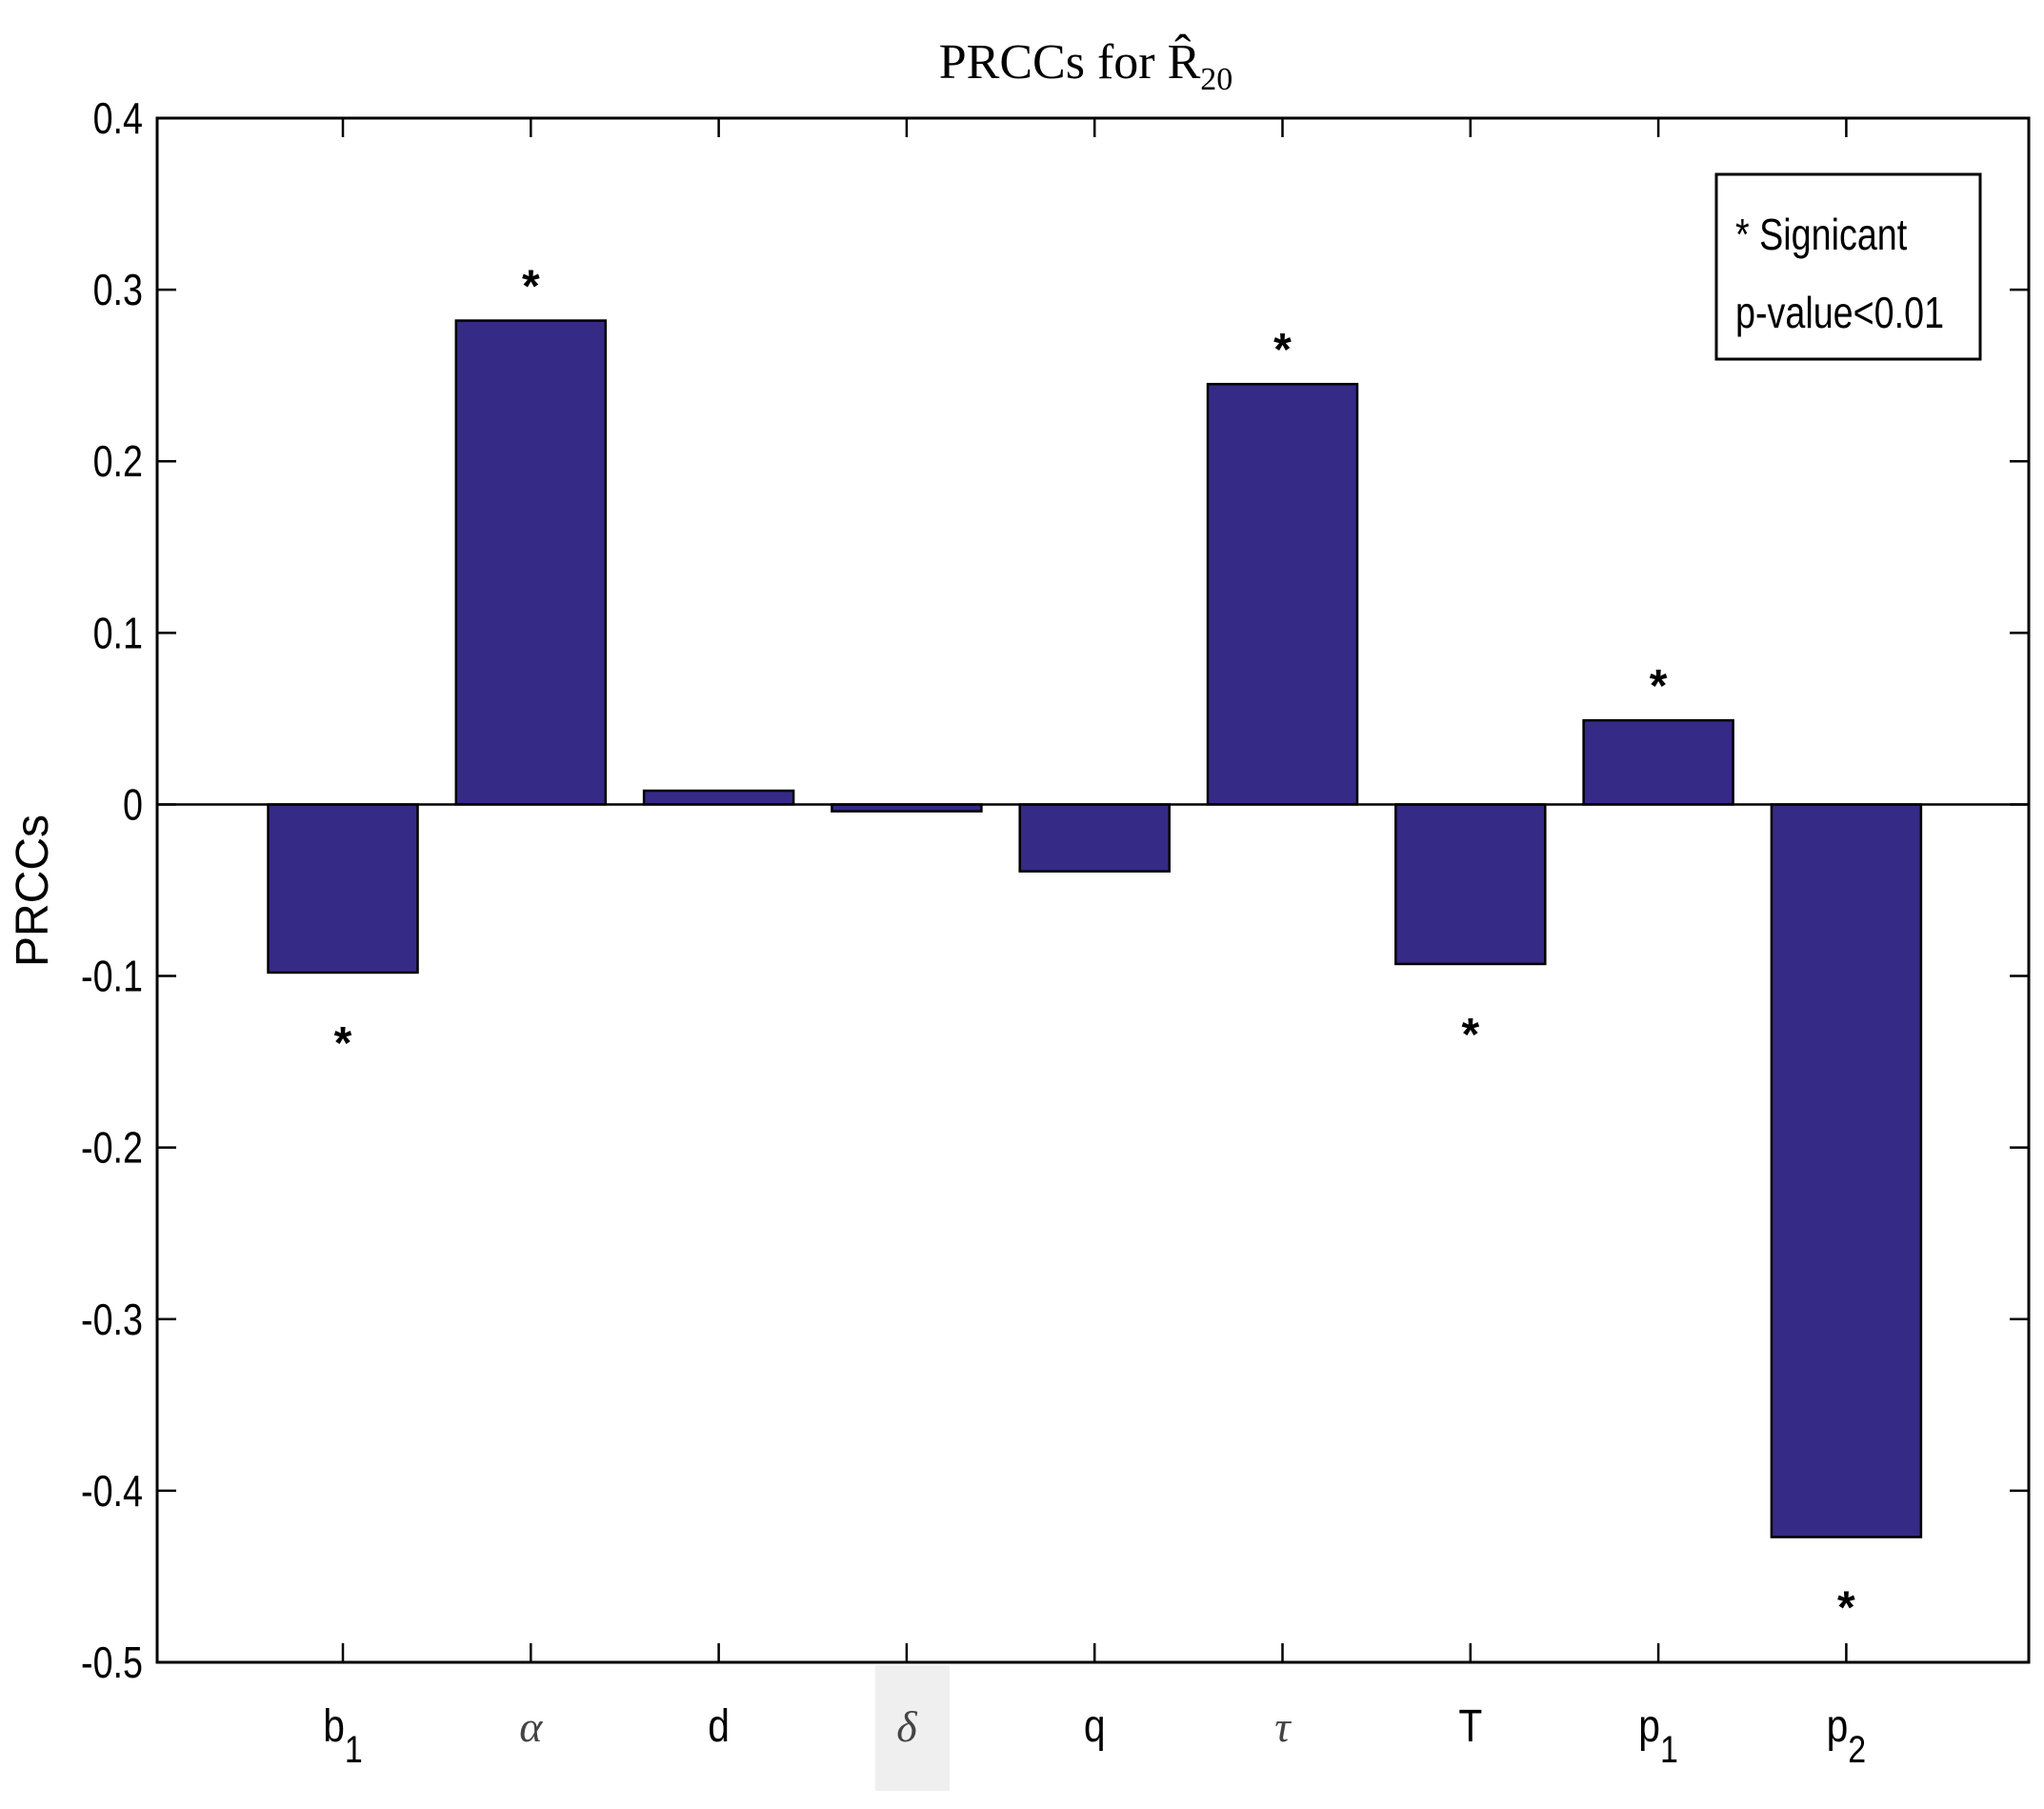  What do you see at coordinates (118, 633) in the screenshot?
I see `y-tick-label: 0.1` at bounding box center [118, 633].